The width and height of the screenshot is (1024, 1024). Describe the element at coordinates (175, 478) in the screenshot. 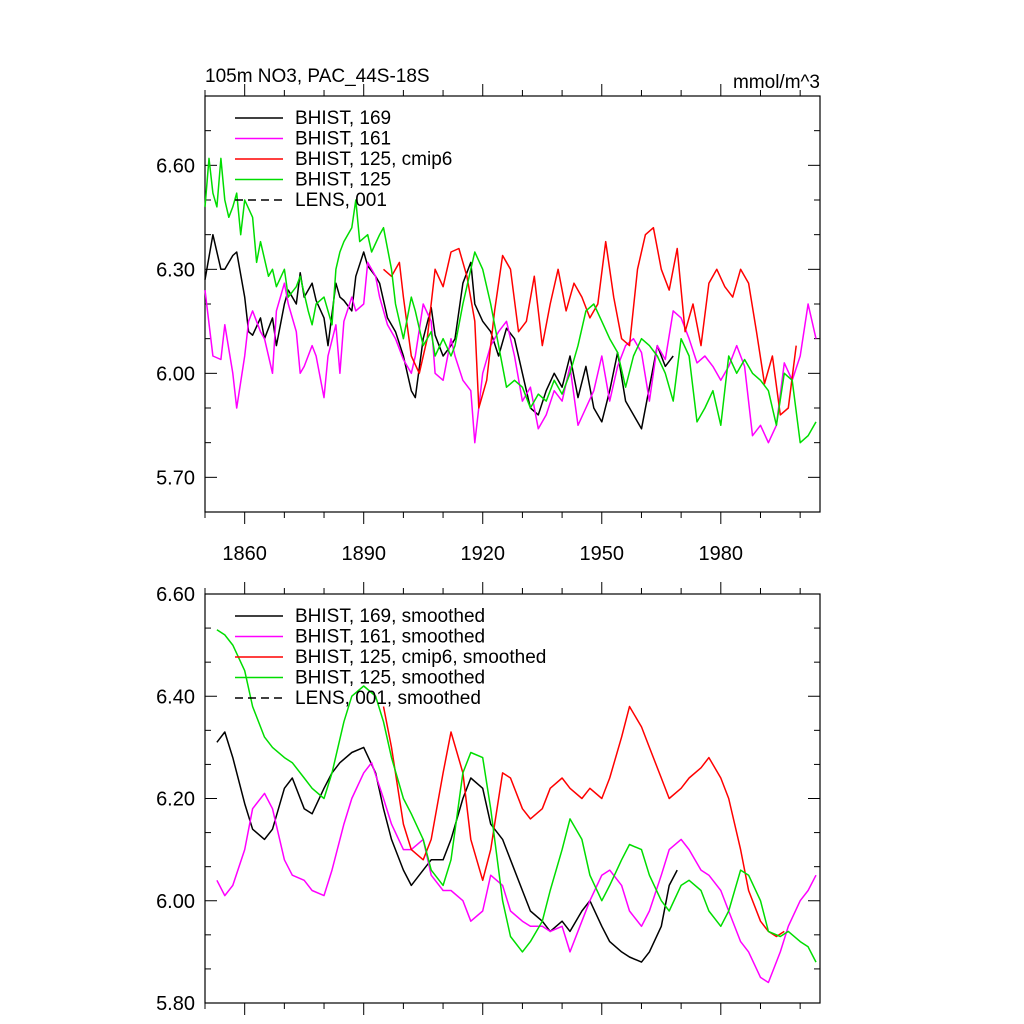

I see `y-tick-label: 5.70` at that location.